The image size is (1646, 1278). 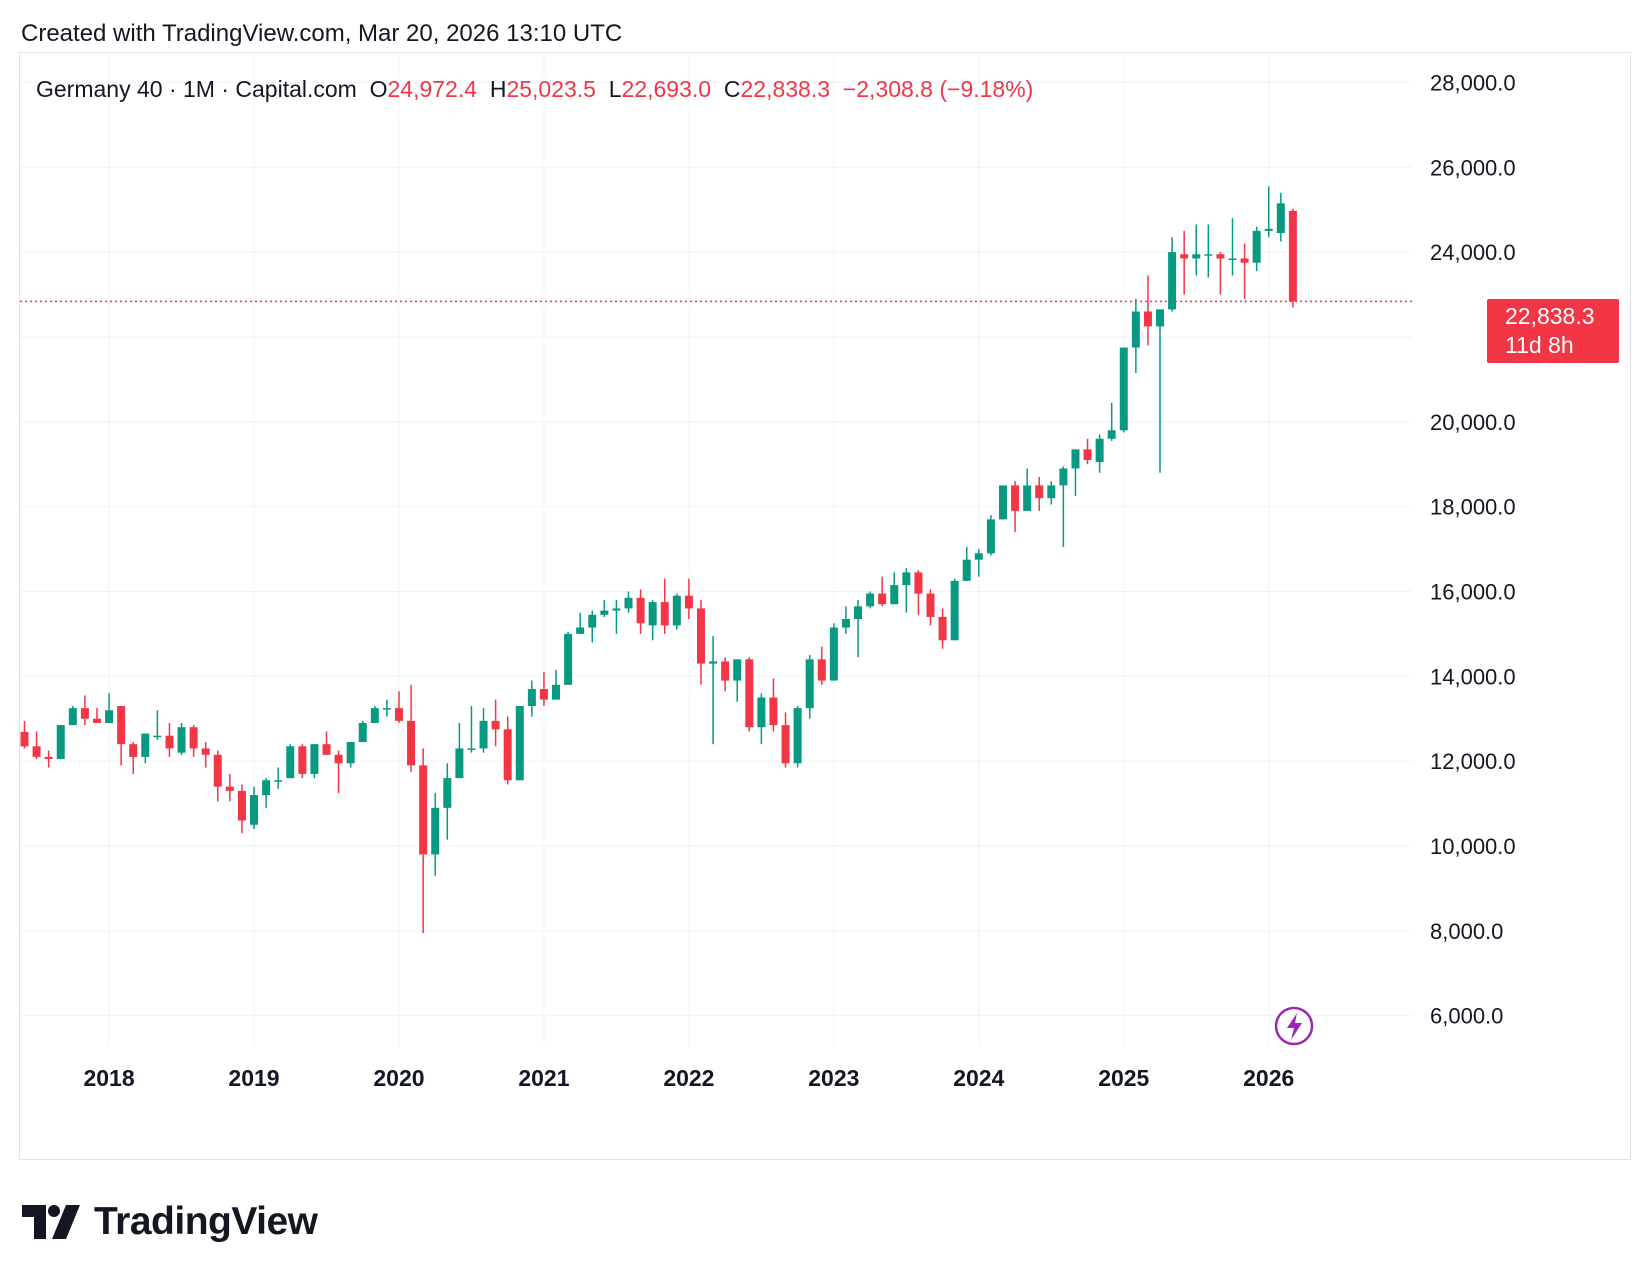 I want to click on legend-symbol: Germany 40 · 1M · Capital.com, so click(x=196, y=89).